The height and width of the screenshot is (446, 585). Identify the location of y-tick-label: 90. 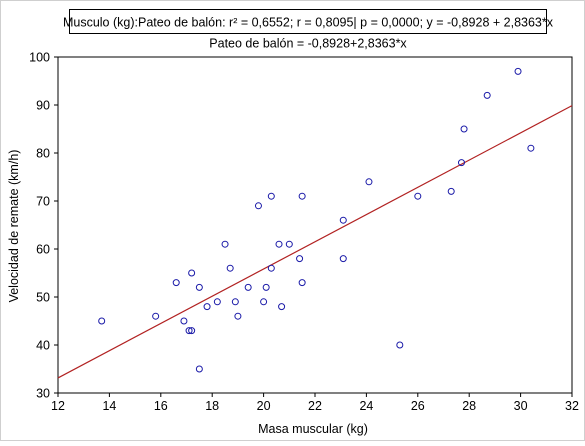
(43, 106).